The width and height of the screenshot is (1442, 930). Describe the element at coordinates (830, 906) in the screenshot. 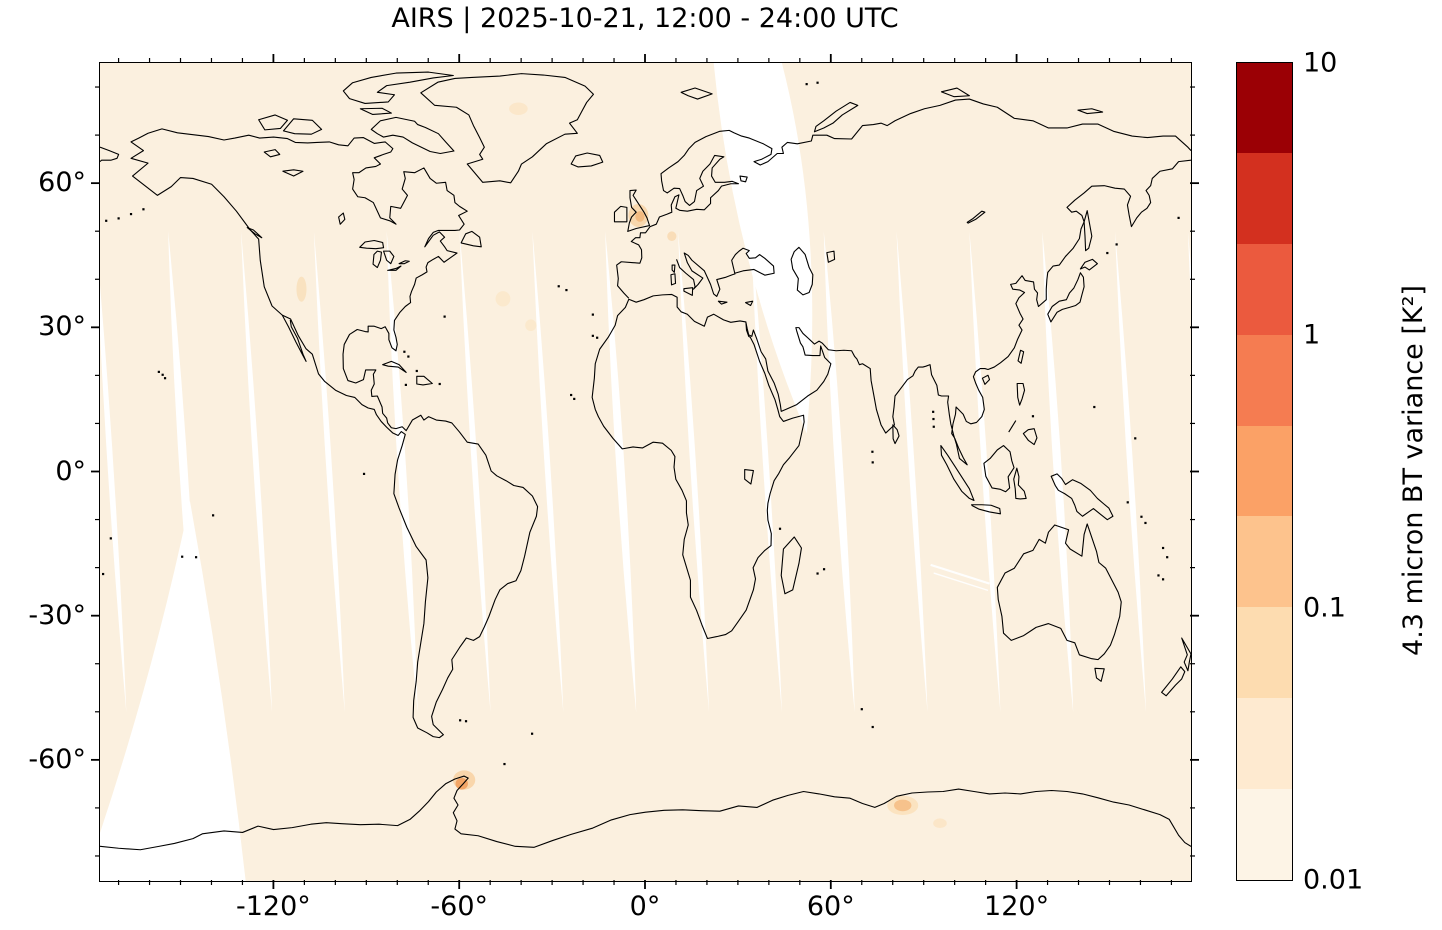

I see `x-tick-label: 60°` at that location.